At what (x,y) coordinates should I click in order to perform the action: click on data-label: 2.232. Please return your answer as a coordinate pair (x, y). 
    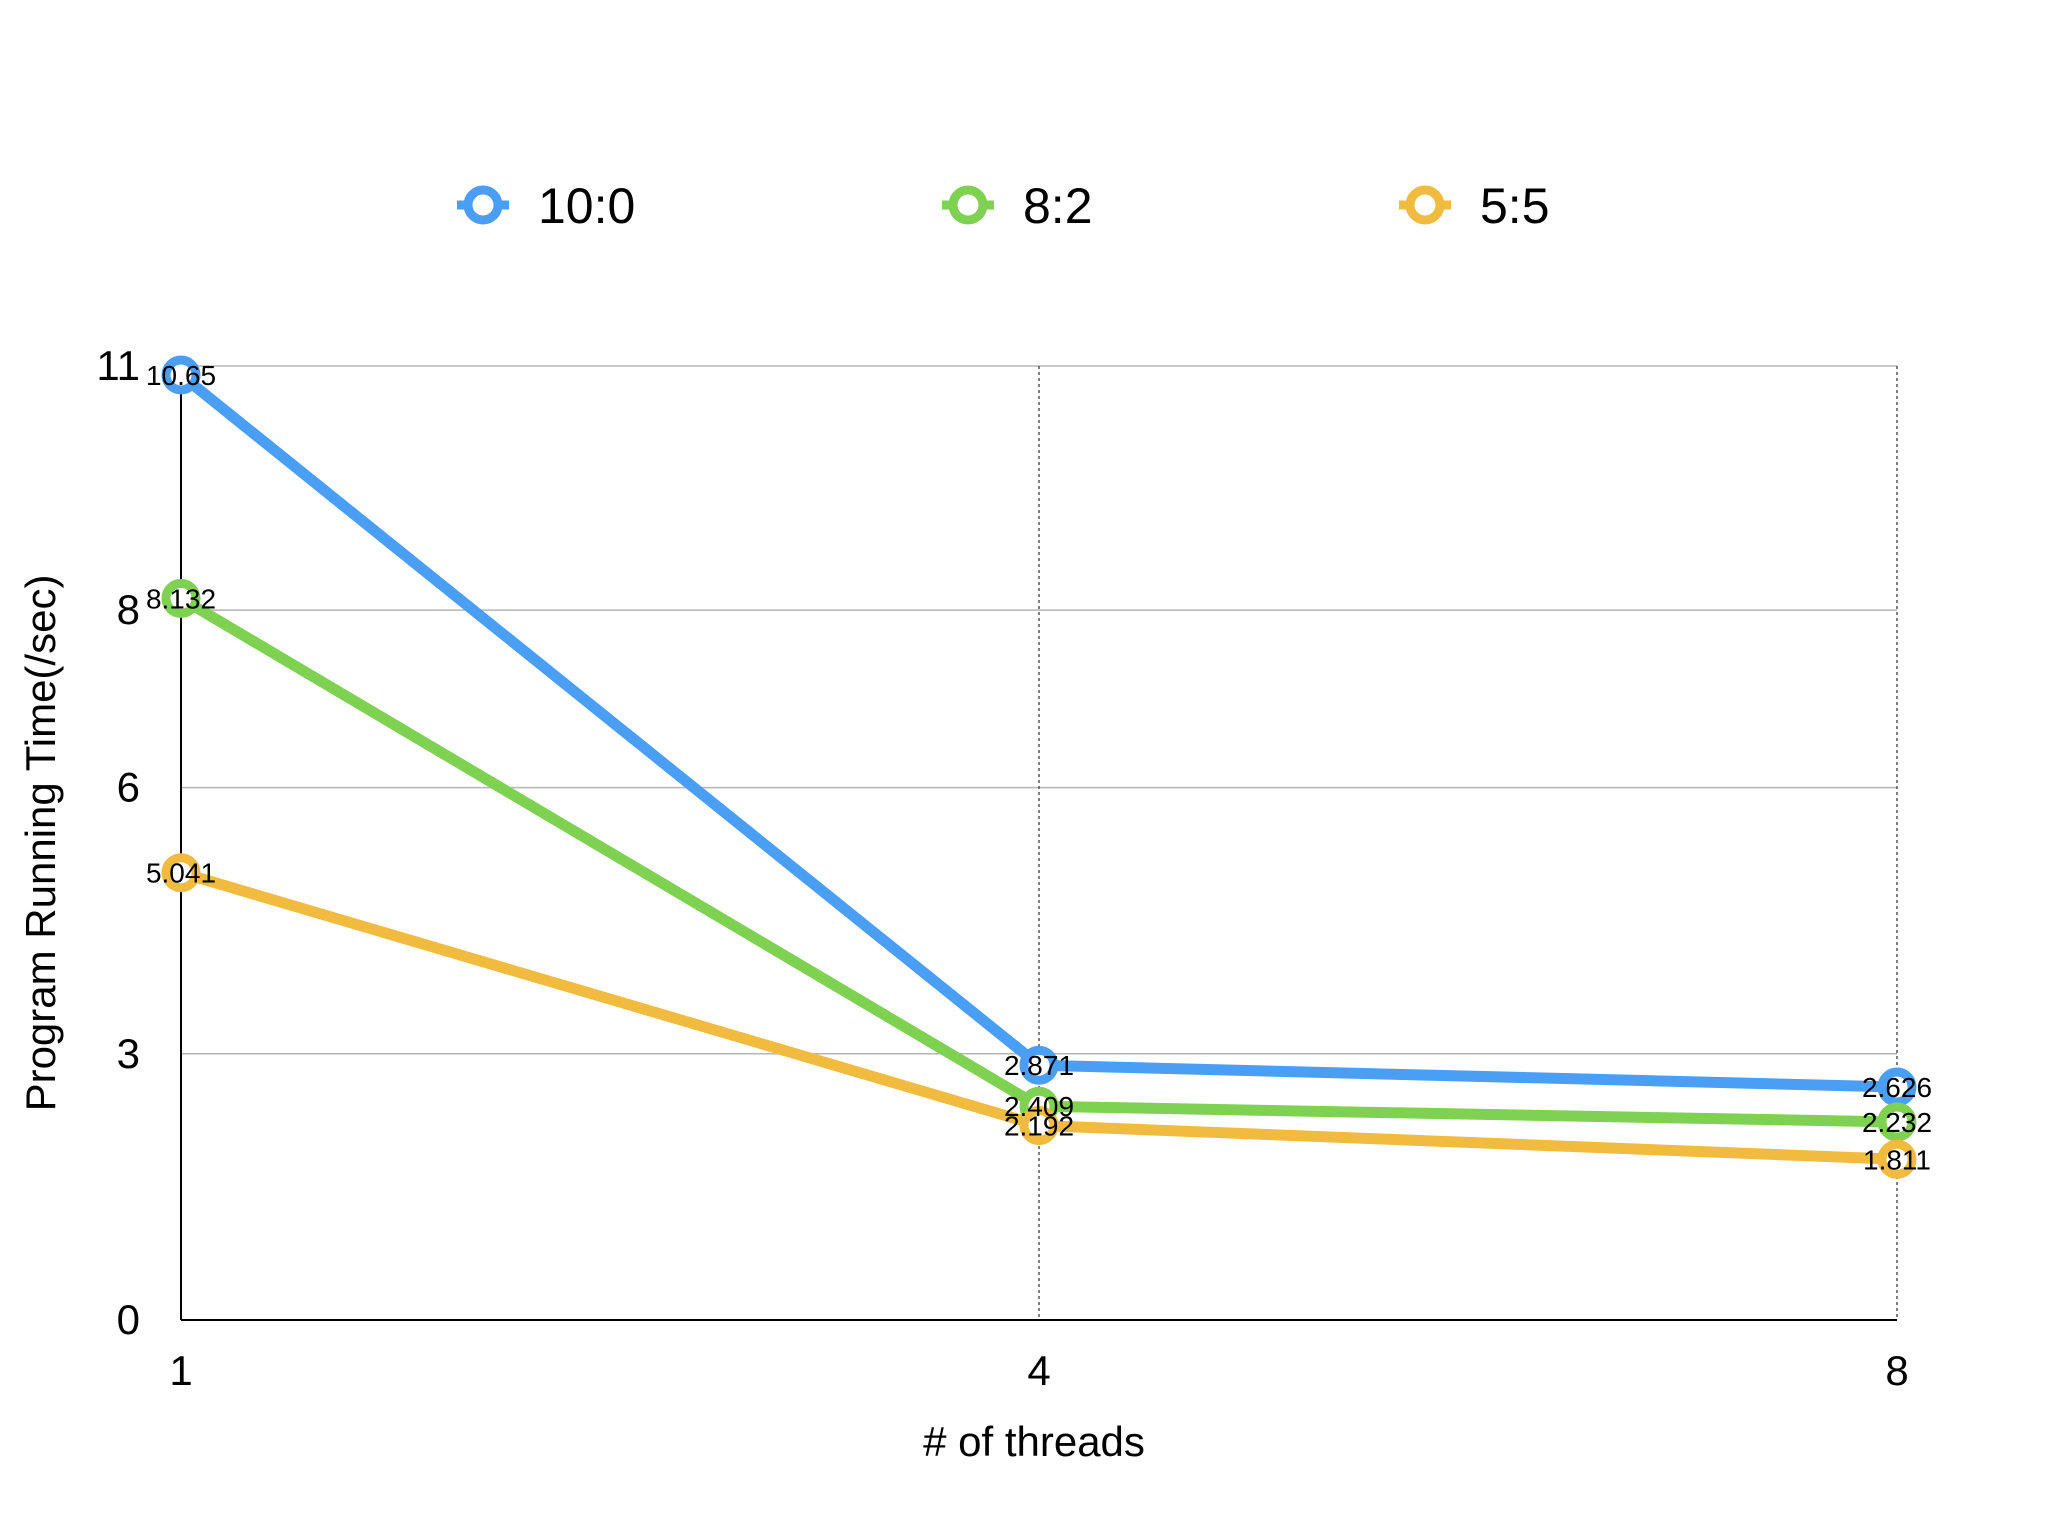
    Looking at the image, I should click on (1897, 1122).